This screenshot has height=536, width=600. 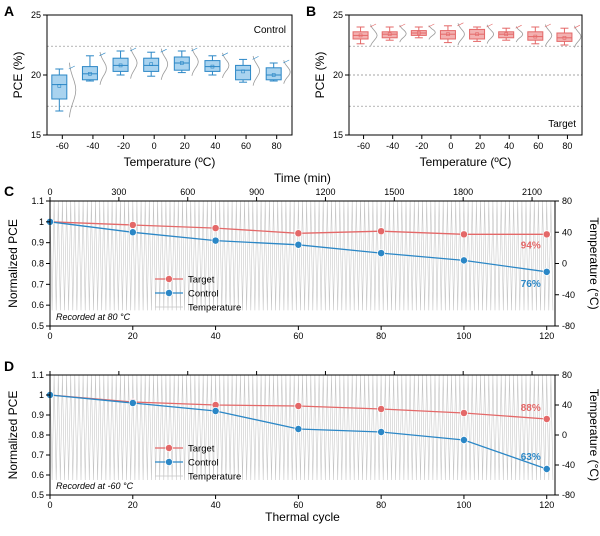 What do you see at coordinates (421, 146) in the screenshot?
I see `x-tick-label: -20` at bounding box center [421, 146].